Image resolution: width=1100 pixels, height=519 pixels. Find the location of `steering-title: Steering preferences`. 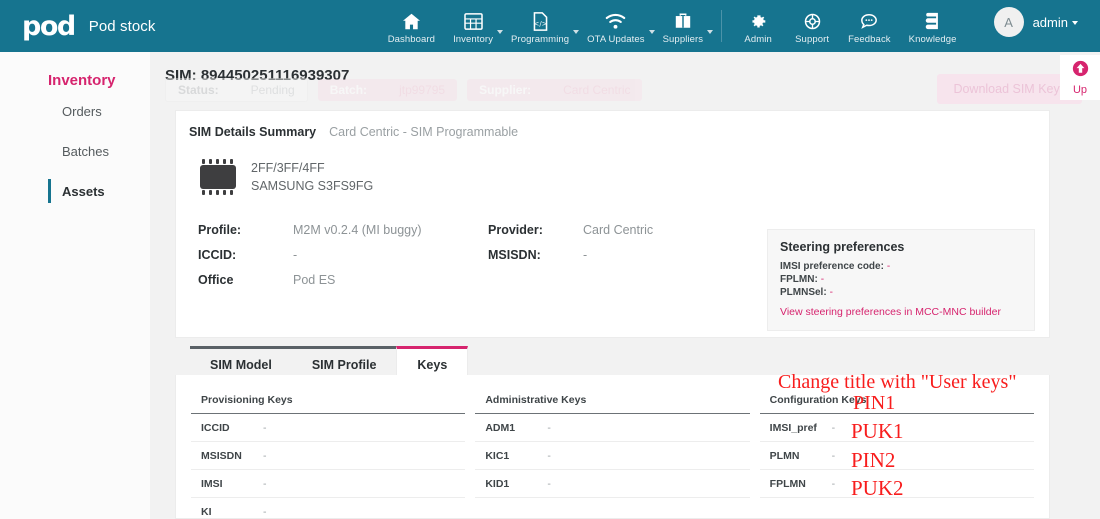

steering-title: Steering preferences is located at coordinates (842, 247).